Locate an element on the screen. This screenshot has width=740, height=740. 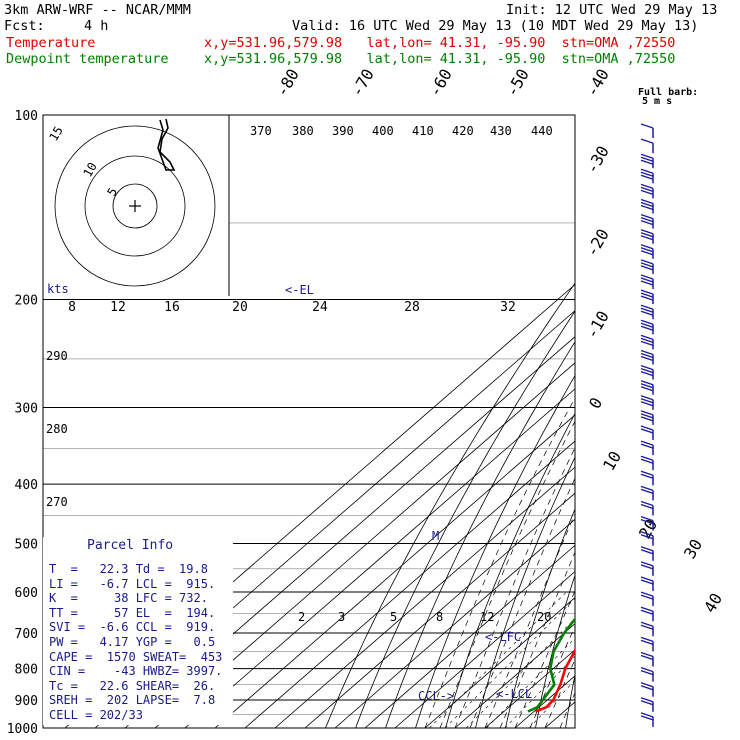
hodograph-trace is located at coordinates (166, 144).